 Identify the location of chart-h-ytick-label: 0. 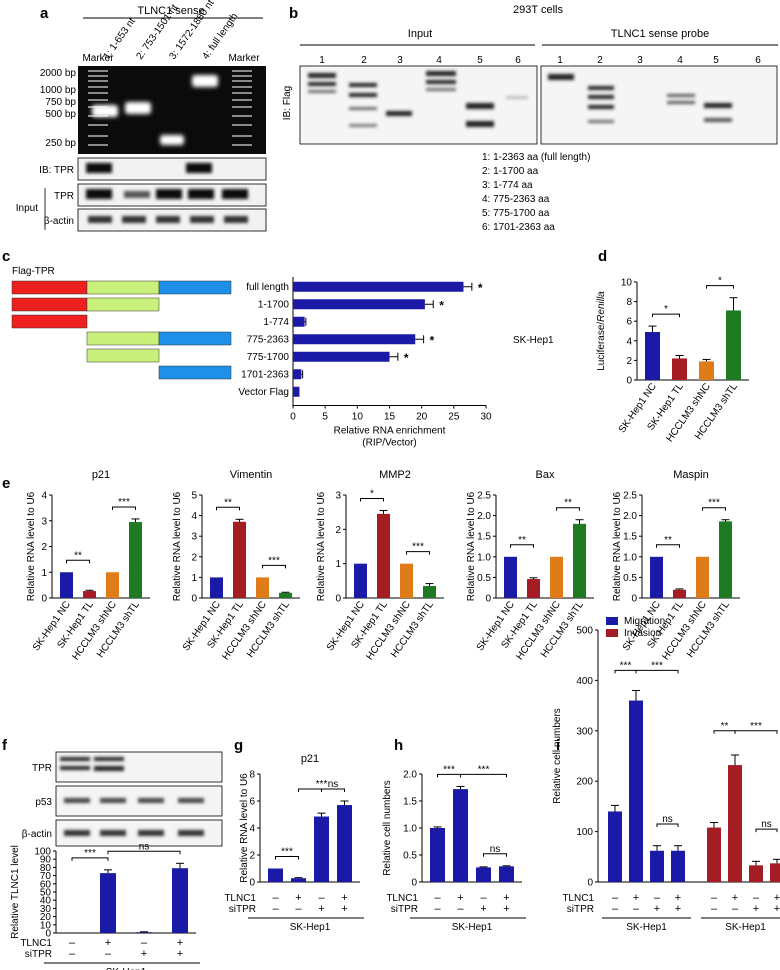
(414, 883).